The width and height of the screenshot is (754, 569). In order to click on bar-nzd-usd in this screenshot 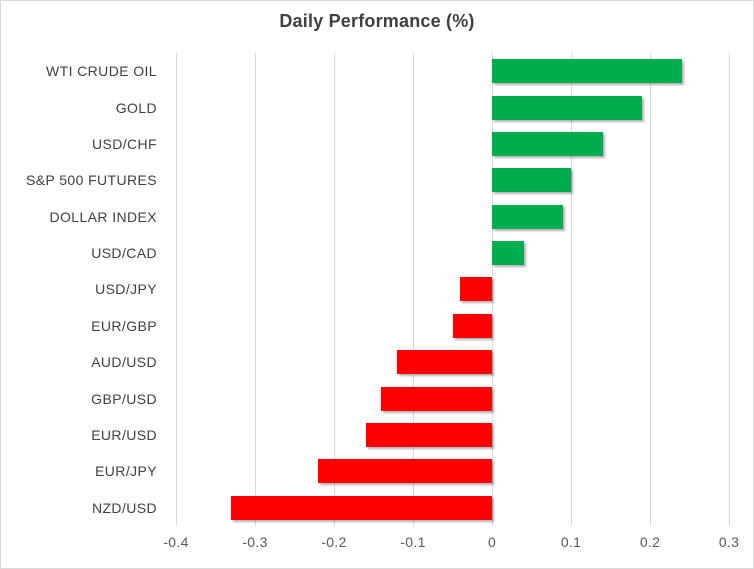, I will do `click(361, 507)`.